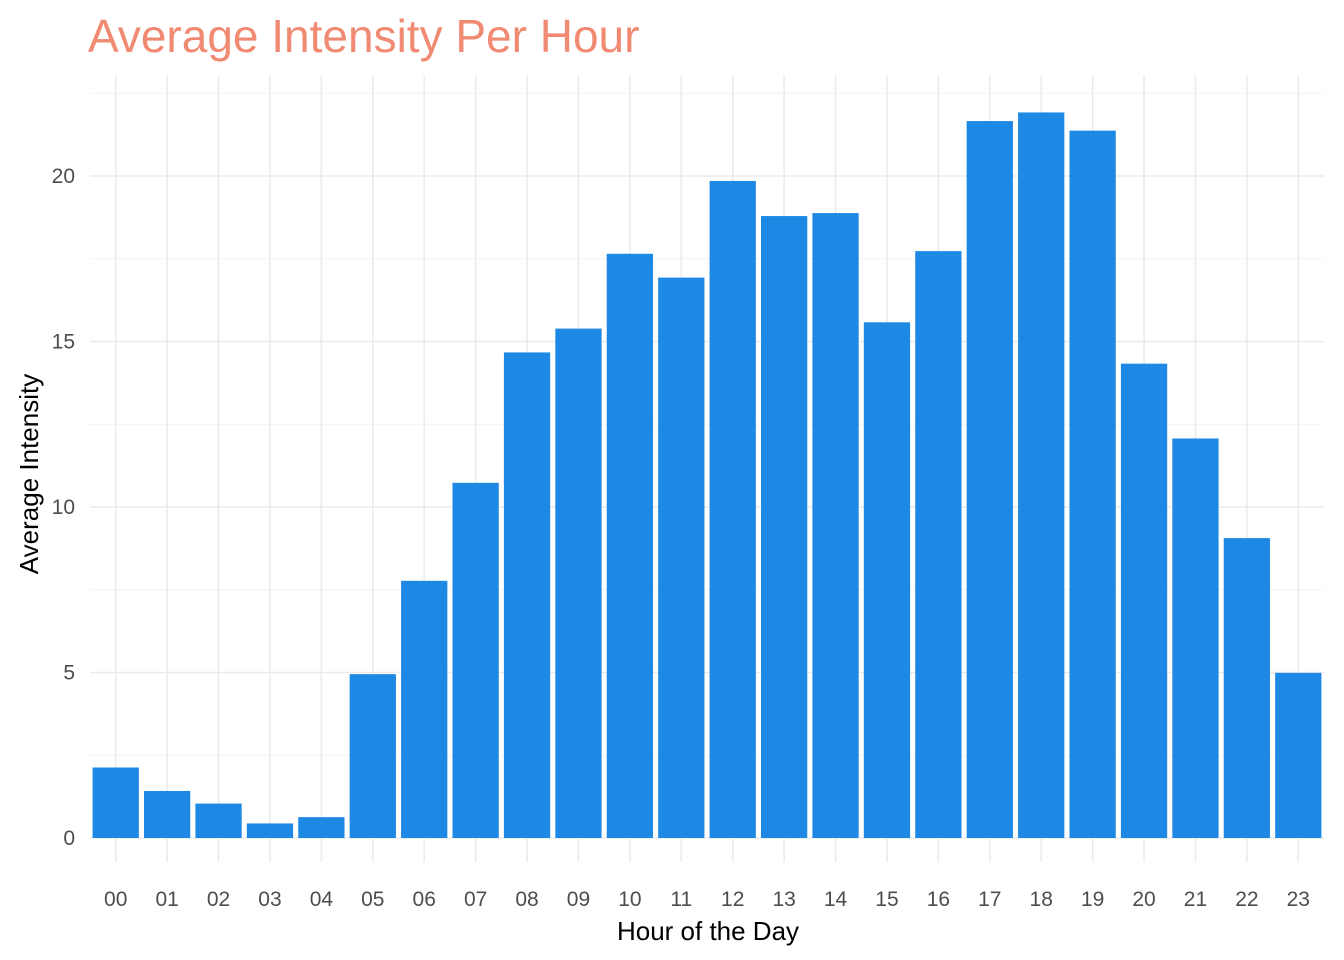 The height and width of the screenshot is (960, 1344). Describe the element at coordinates (708, 931) in the screenshot. I see `x-axis-title: Hour of the Day` at that location.